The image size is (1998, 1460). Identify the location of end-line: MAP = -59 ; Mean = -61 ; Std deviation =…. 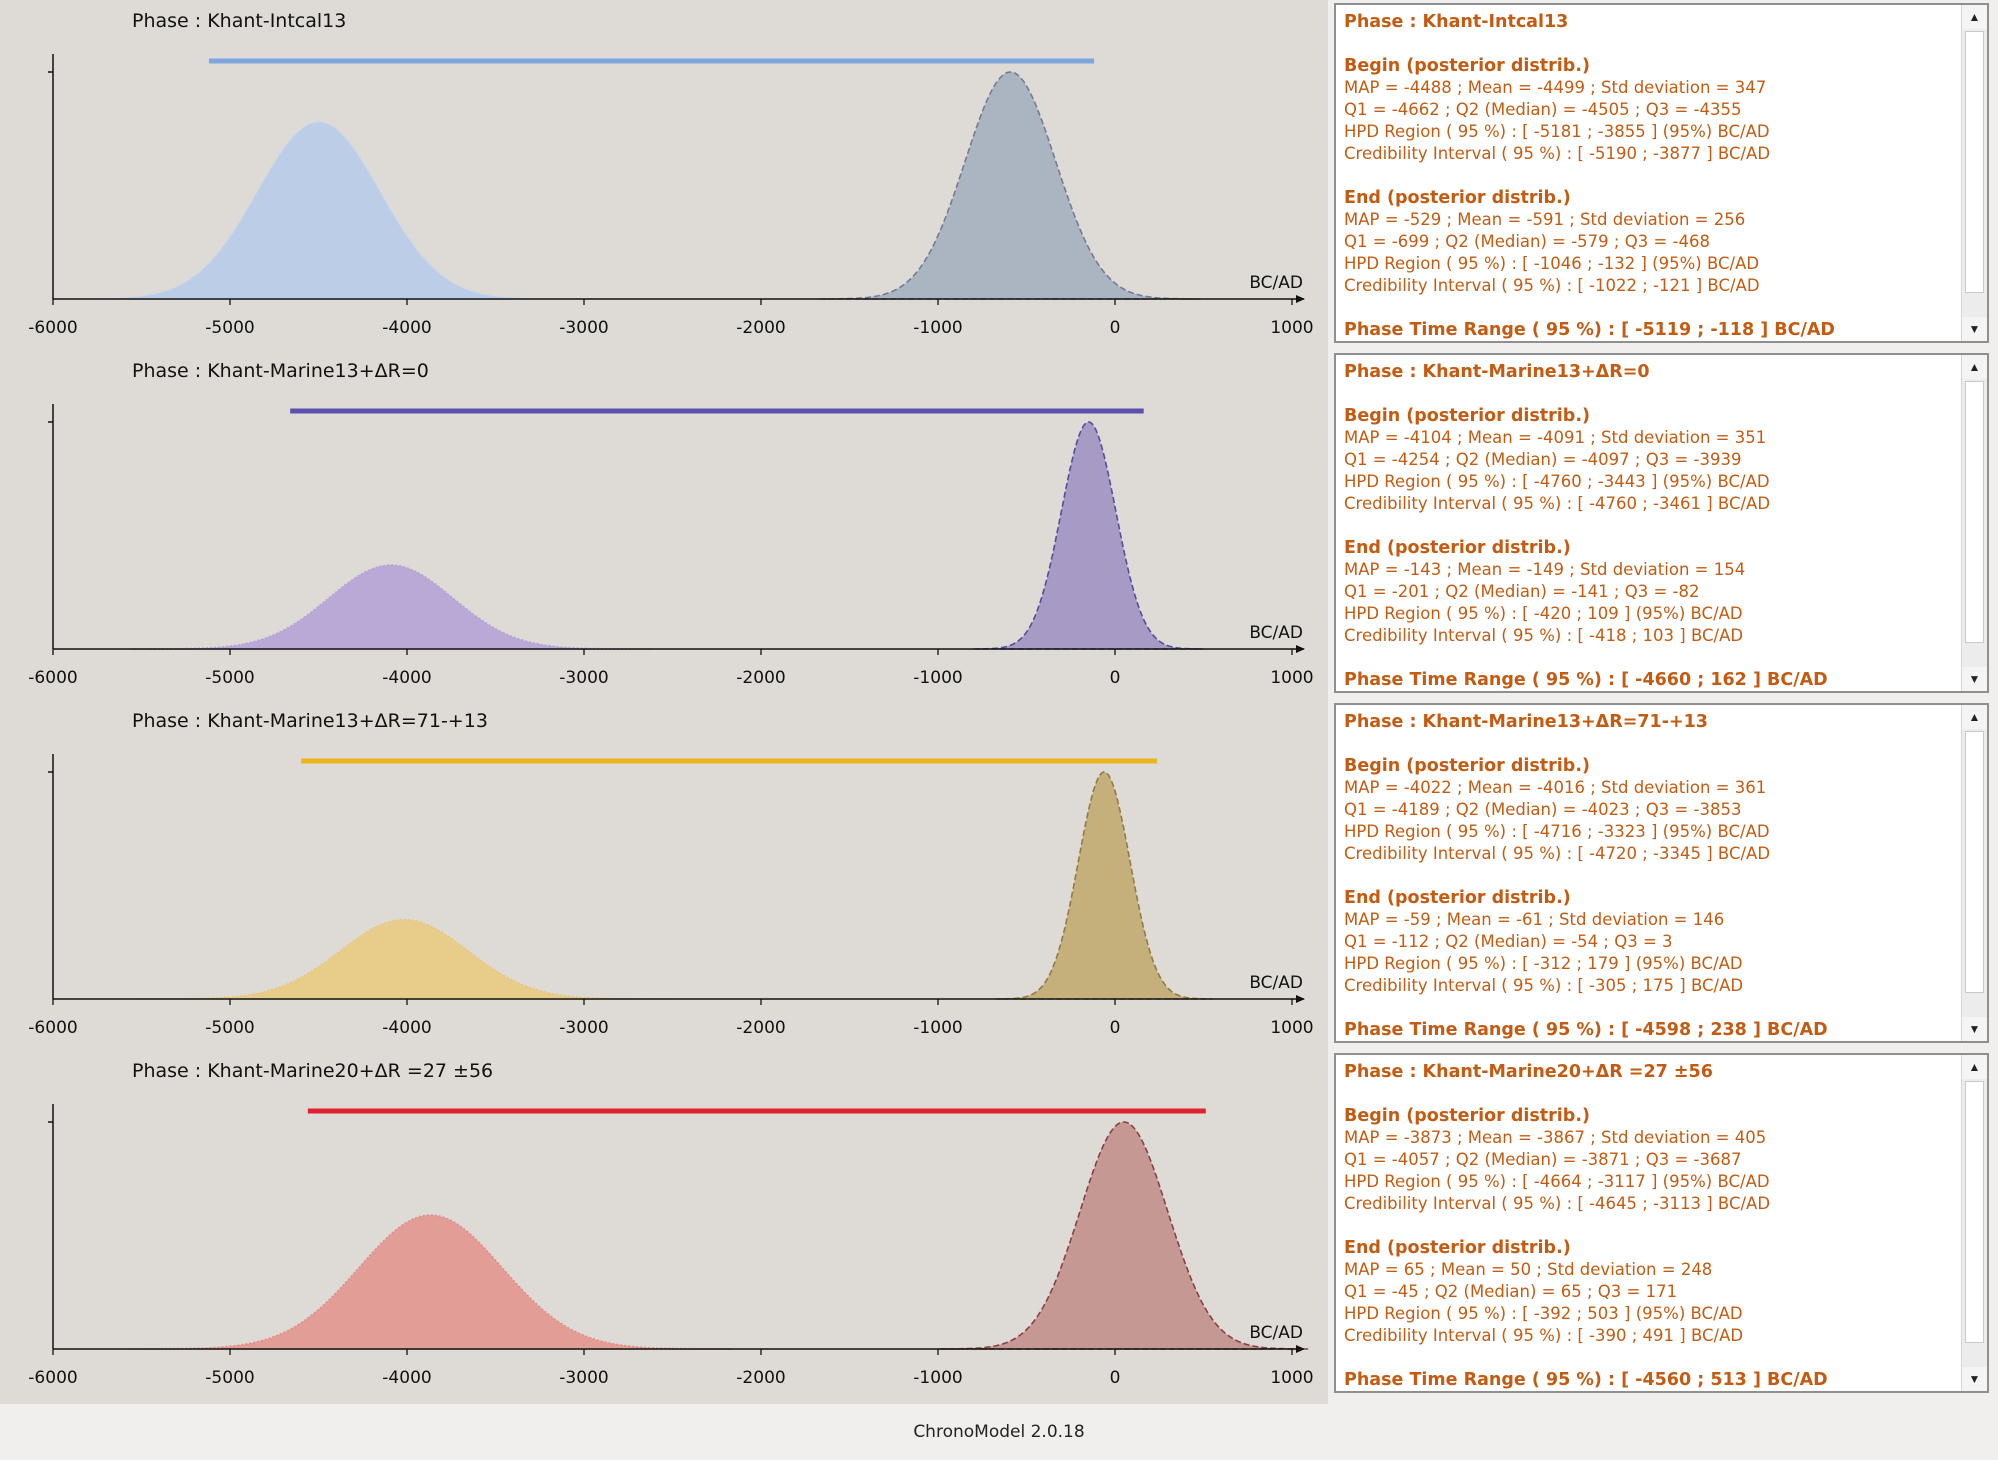
(1534, 919).